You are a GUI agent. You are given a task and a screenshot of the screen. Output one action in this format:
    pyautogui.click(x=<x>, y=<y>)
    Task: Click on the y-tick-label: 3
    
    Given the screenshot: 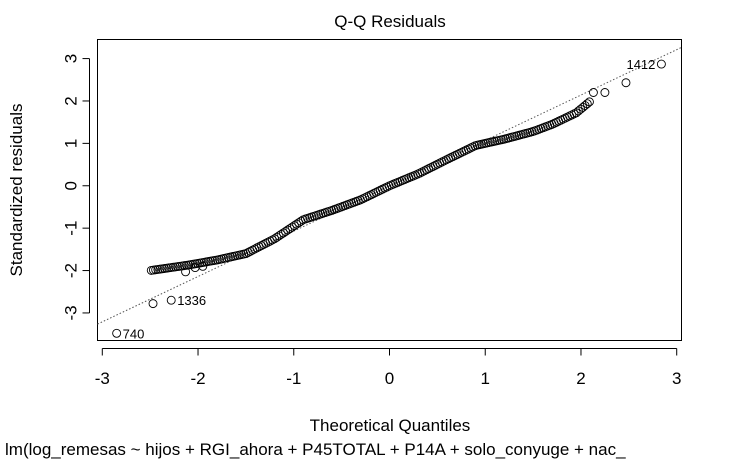 What is the action you would take?
    pyautogui.click(x=70, y=58)
    